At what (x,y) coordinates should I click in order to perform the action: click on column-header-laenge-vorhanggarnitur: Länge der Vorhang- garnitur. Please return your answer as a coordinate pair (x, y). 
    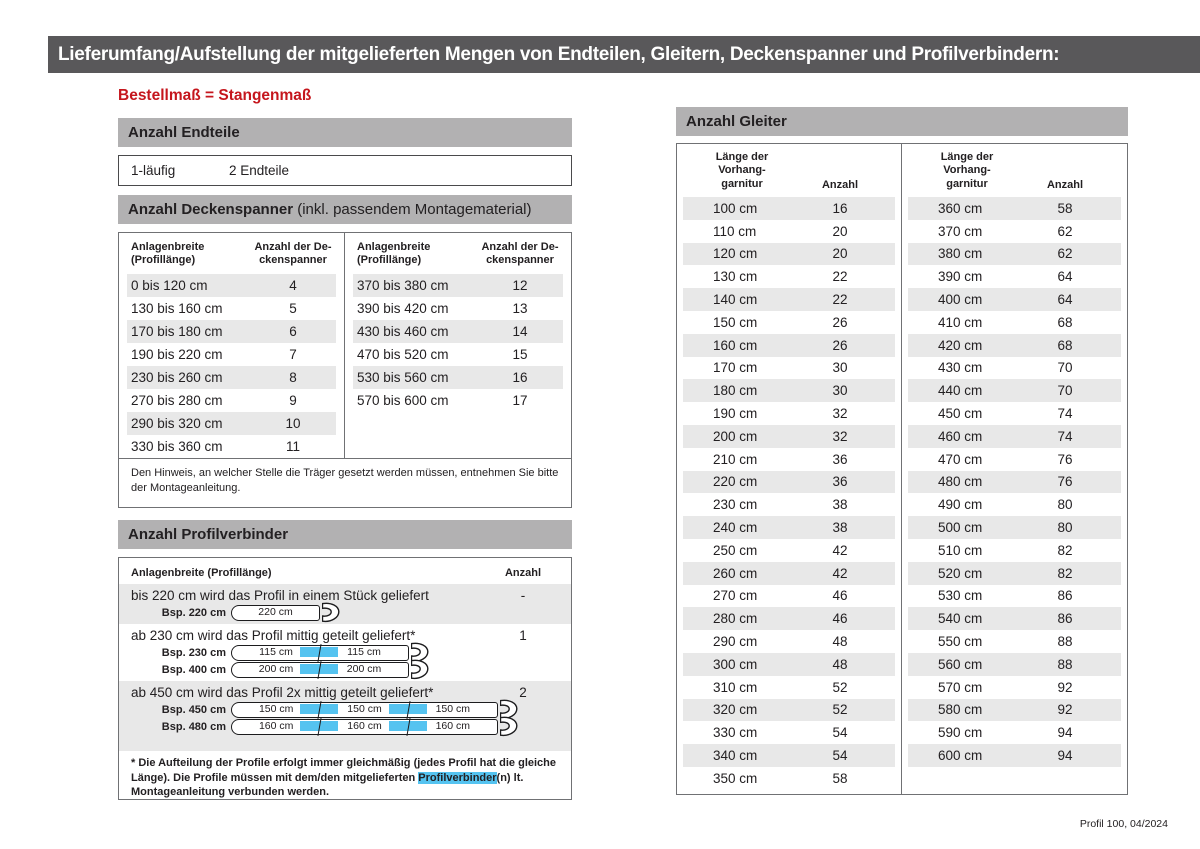
    Looking at the image, I should click on (742, 170).